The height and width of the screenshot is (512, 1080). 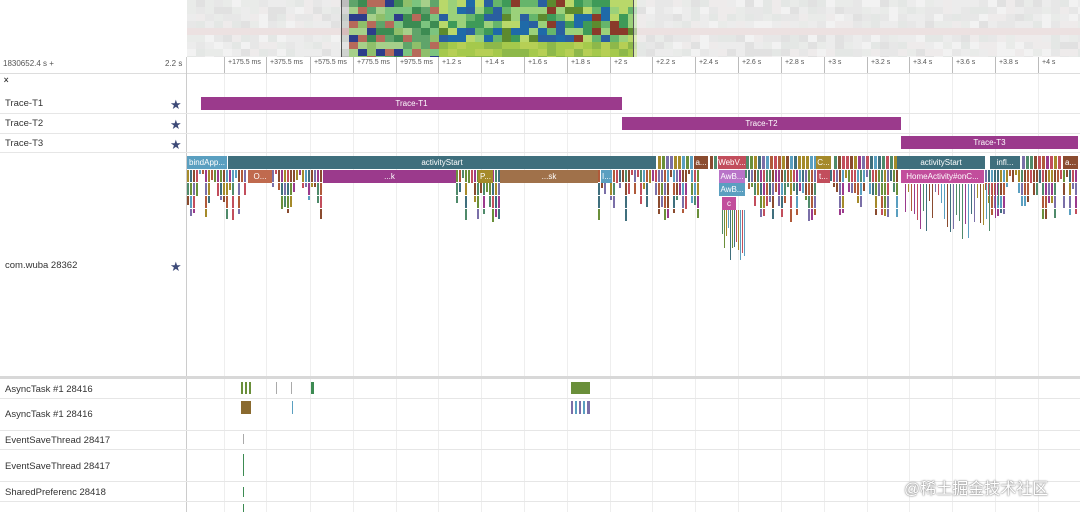 I want to click on slice-activitystart: activityStart, so click(x=442, y=162).